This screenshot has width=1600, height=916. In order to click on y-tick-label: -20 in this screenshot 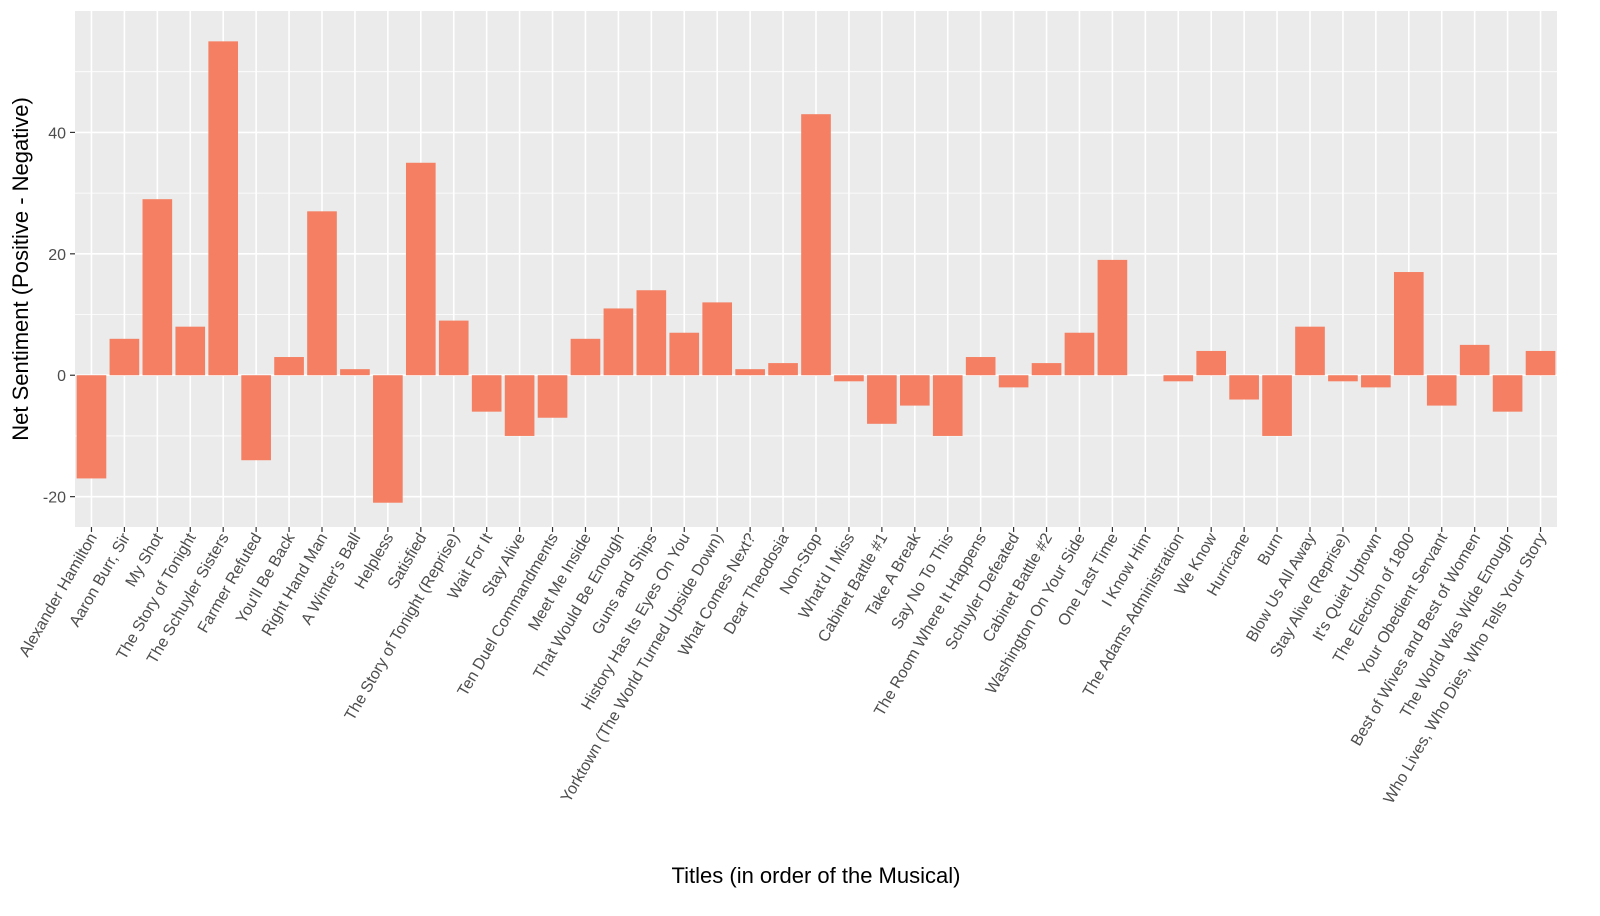, I will do `click(54, 498)`.